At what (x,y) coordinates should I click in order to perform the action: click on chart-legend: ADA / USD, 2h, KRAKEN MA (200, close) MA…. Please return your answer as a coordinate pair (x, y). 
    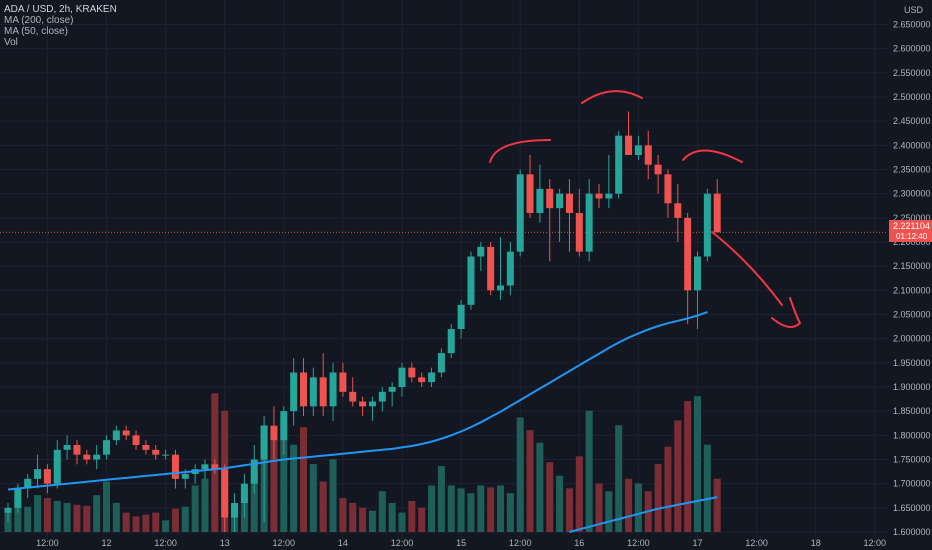
    Looking at the image, I should click on (60, 26).